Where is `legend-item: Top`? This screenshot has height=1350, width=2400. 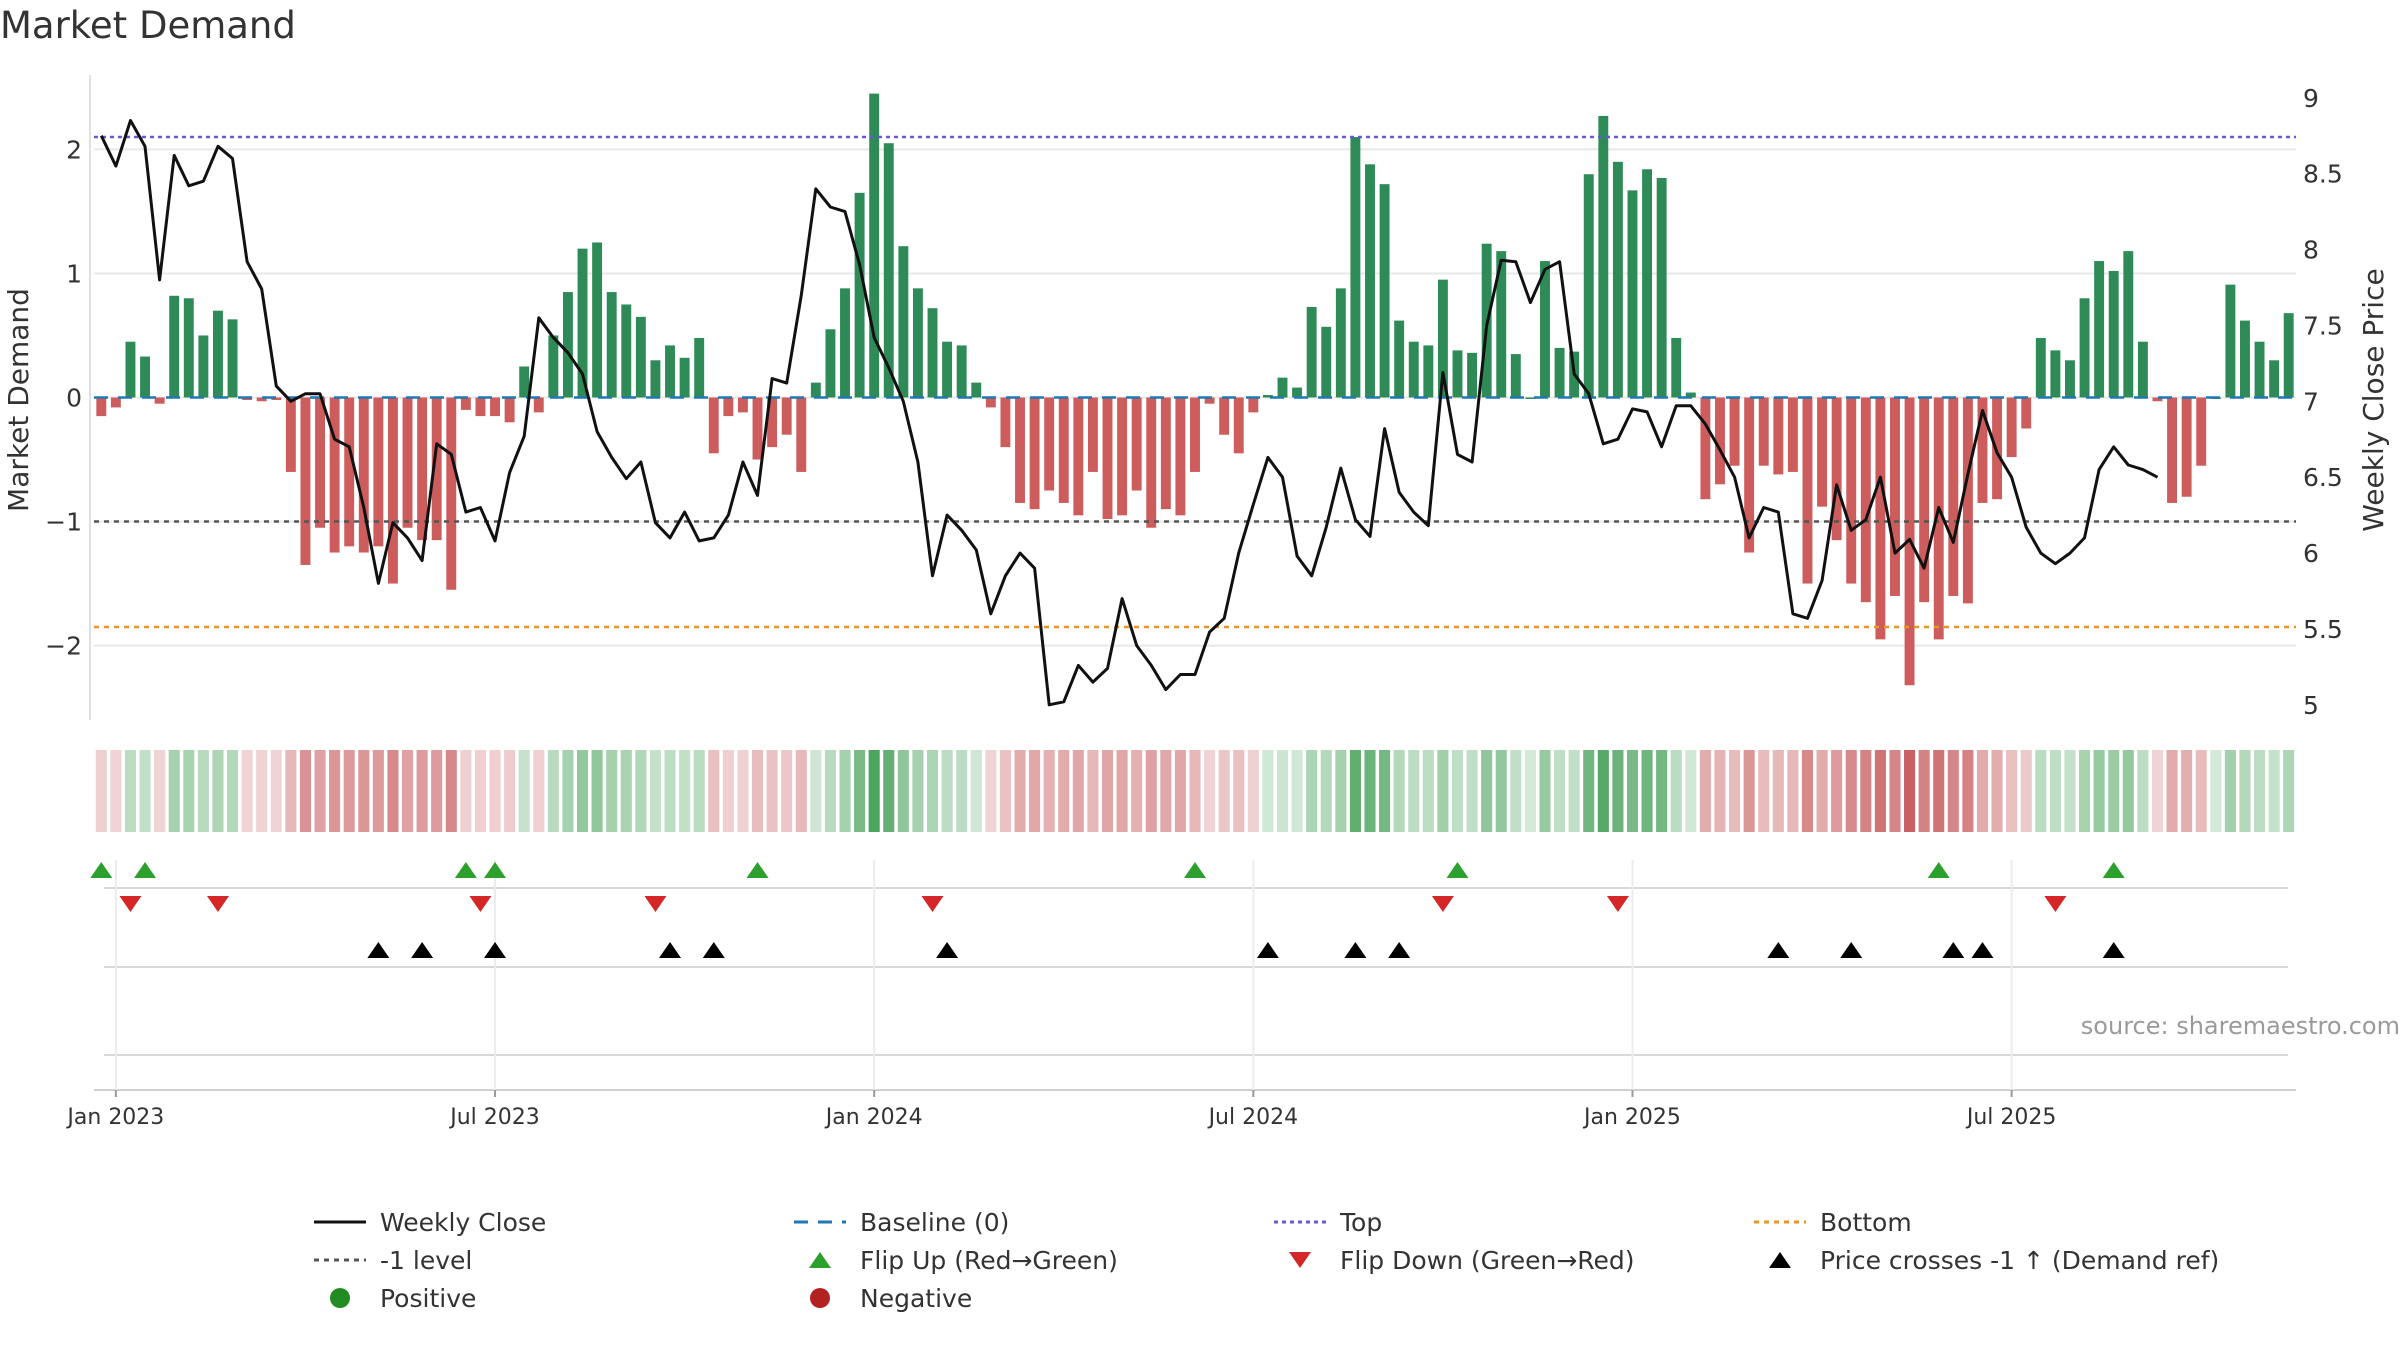 legend-item: Top is located at coordinates (1326, 1222).